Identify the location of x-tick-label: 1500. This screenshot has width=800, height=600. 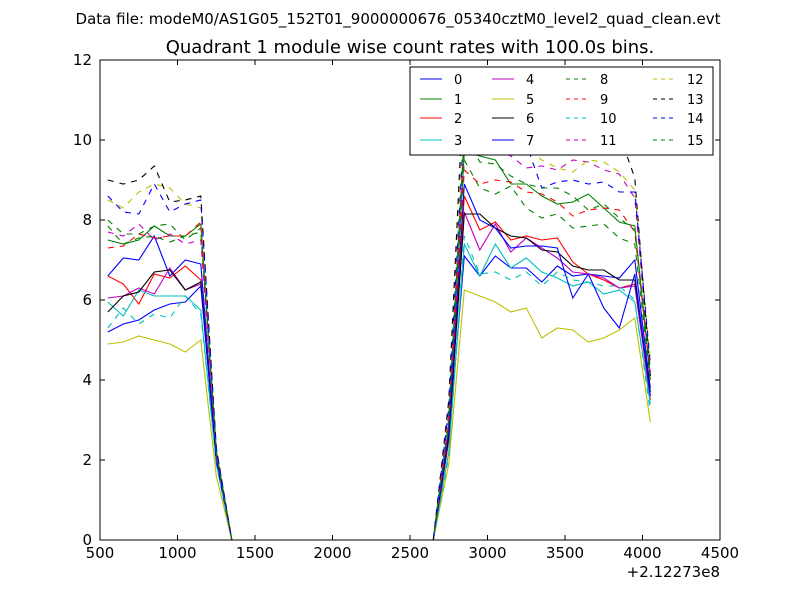
(255, 553).